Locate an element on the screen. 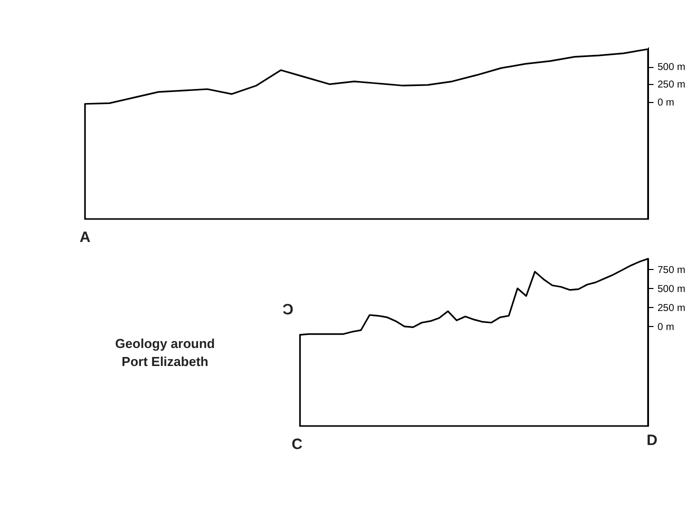 The image size is (700, 509). text: Geology around Port Elizabeth is located at coordinates (165, 352).